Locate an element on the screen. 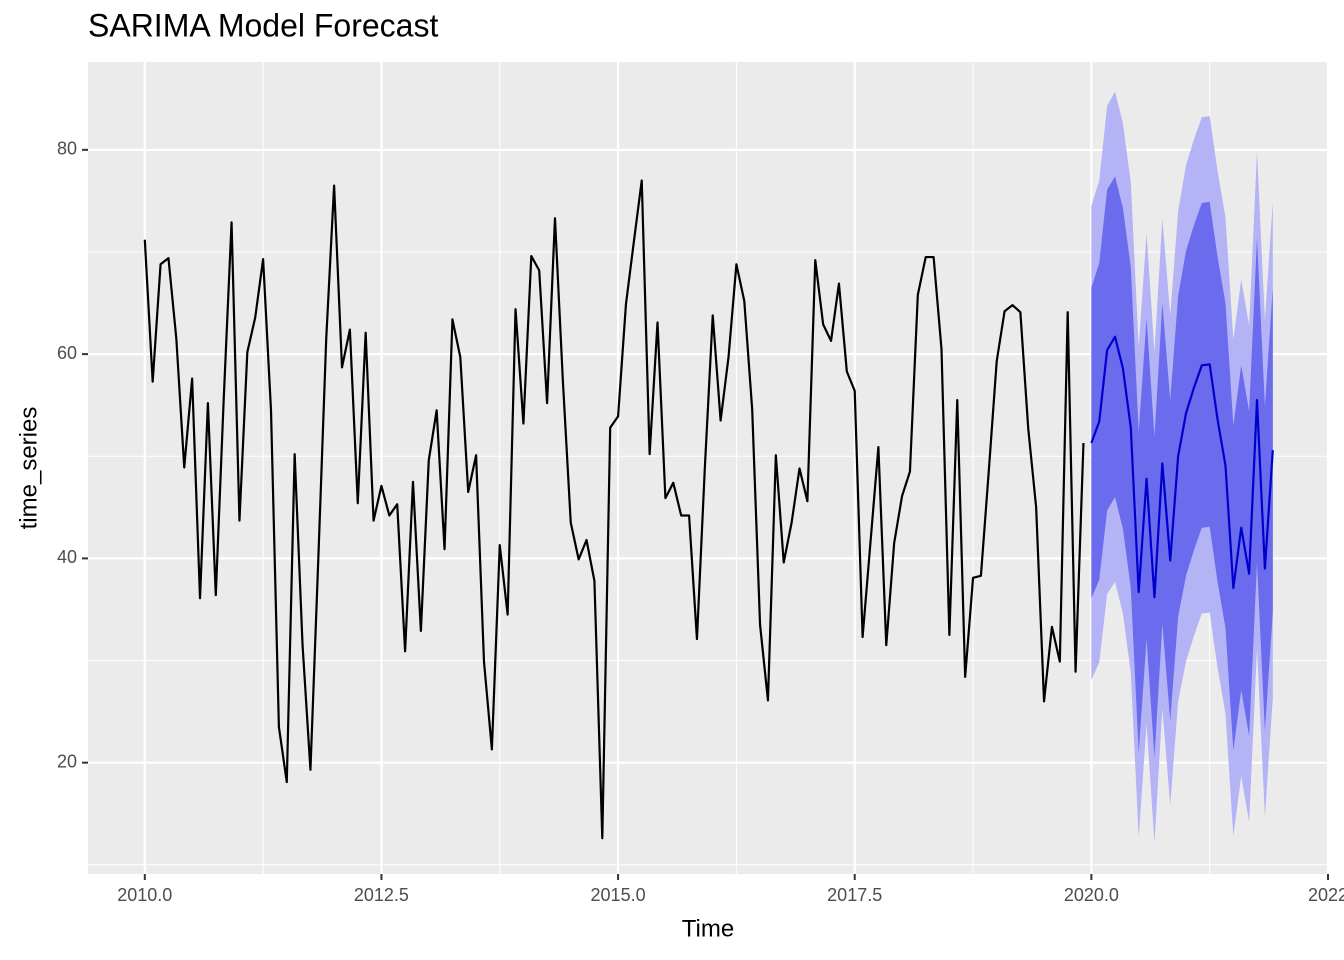  y-tick-label: 80 is located at coordinates (67, 149).